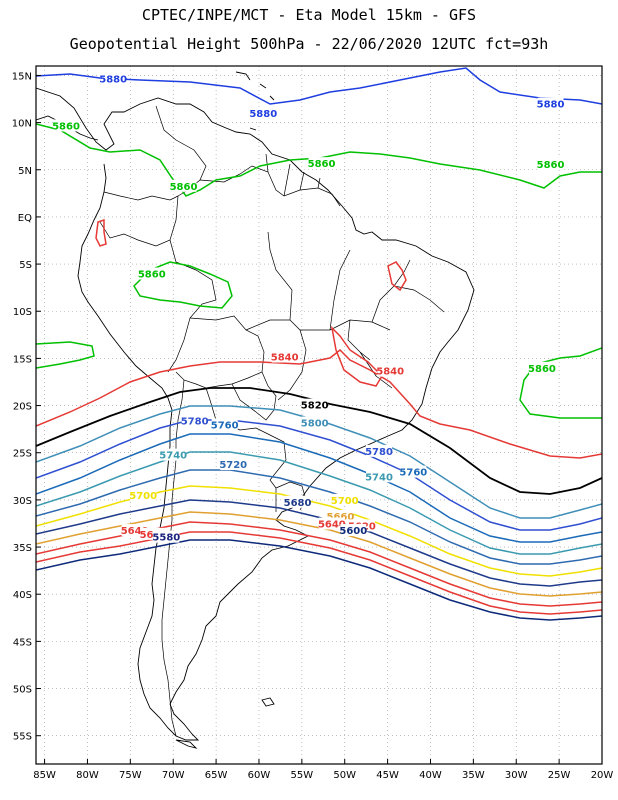  Describe the element at coordinates (516, 775) in the screenshot. I see `x-tick-label: 30W` at that location.